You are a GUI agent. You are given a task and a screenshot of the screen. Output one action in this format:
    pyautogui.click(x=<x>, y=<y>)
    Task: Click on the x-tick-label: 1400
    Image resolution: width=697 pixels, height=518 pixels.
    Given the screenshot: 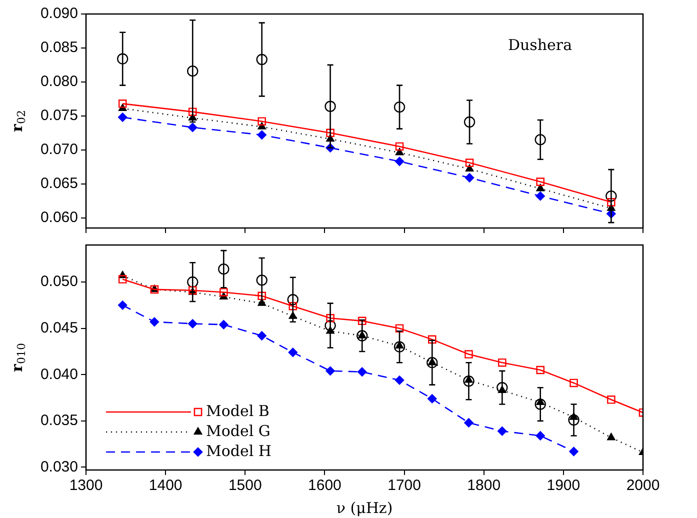 What is the action you would take?
    pyautogui.click(x=165, y=485)
    